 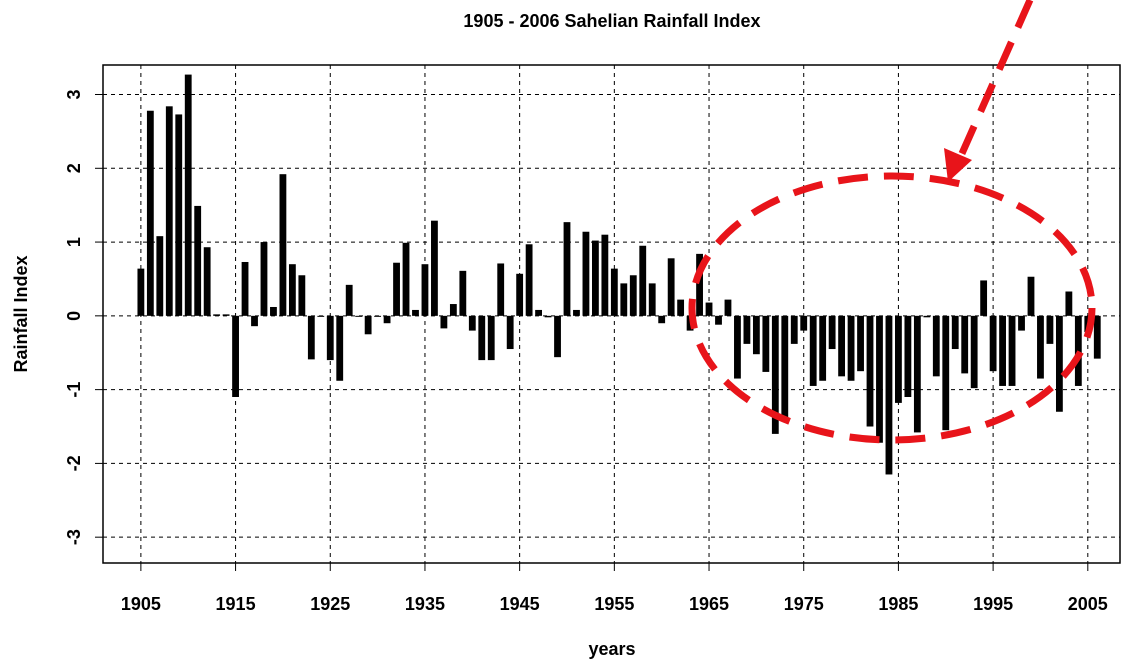 What do you see at coordinates (74, 463) in the screenshot?
I see `y-tick-label: -2` at bounding box center [74, 463].